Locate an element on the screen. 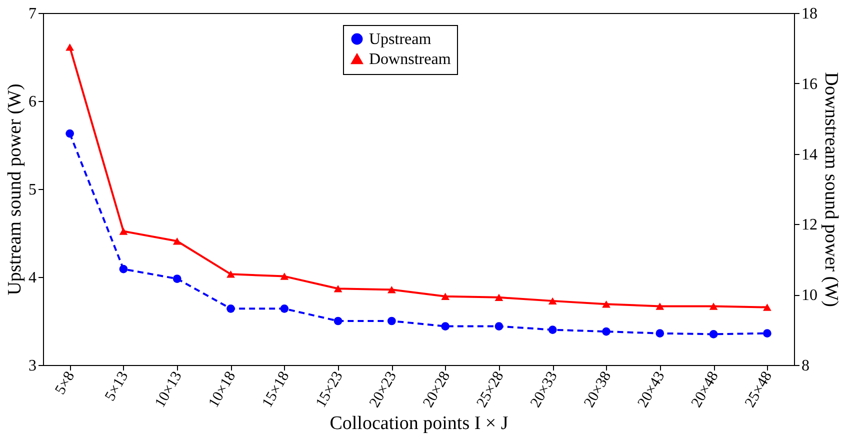 This screenshot has height=438, width=845. legend-label: Downstream is located at coordinates (410, 59).